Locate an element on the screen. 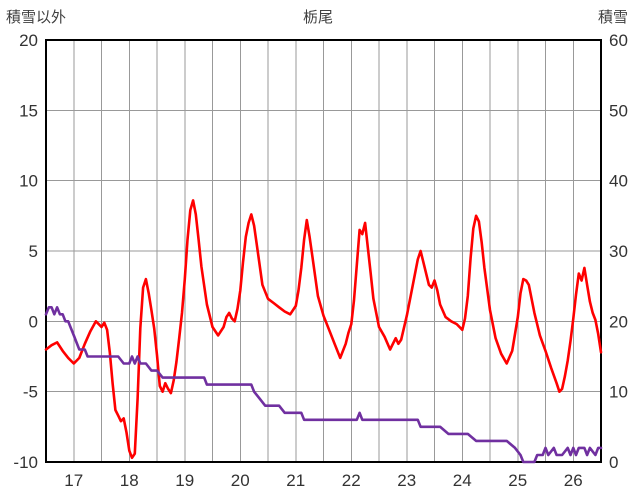 Image resolution: width=636 pixels, height=501 pixels. right-tick-label: 0 is located at coordinates (613, 462).